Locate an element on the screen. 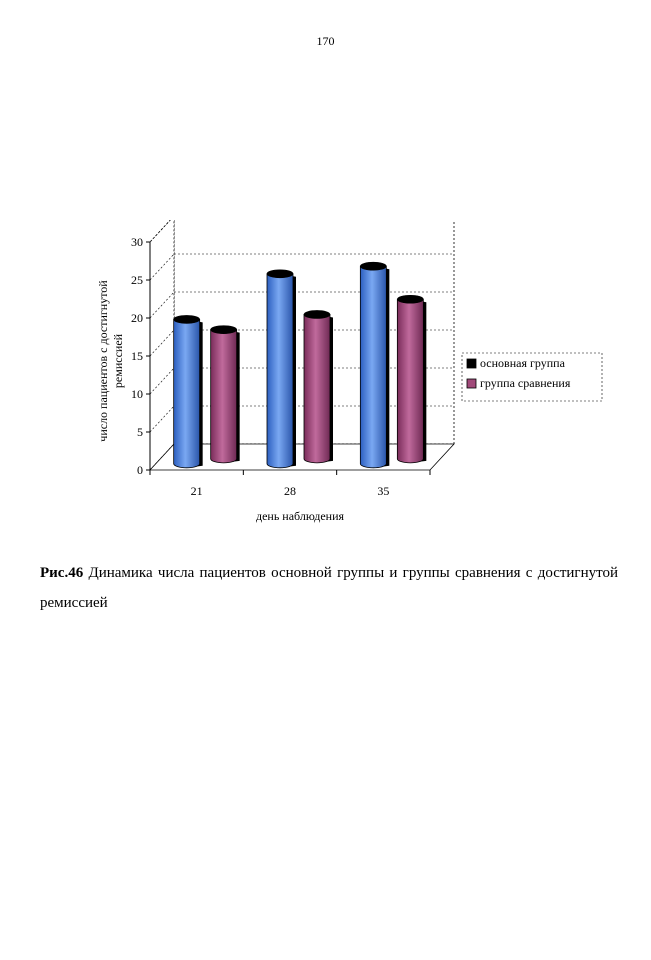 The width and height of the screenshot is (651, 960). y-axis-title: ремиссией is located at coordinates (118, 360).